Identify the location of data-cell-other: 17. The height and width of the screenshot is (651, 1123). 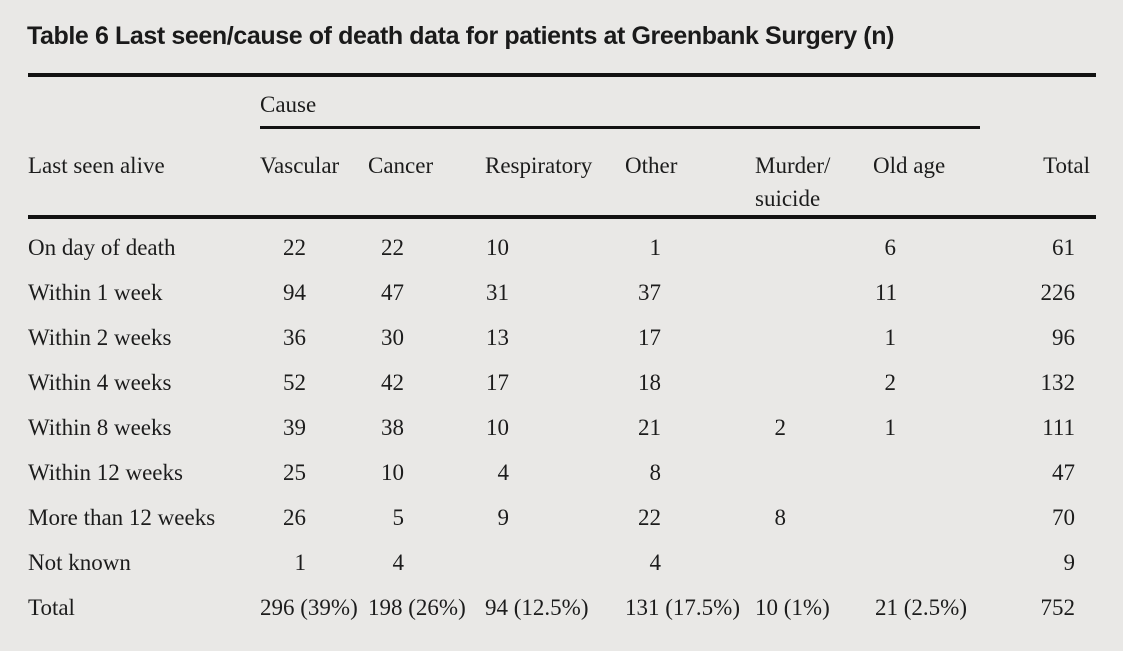
(649, 337).